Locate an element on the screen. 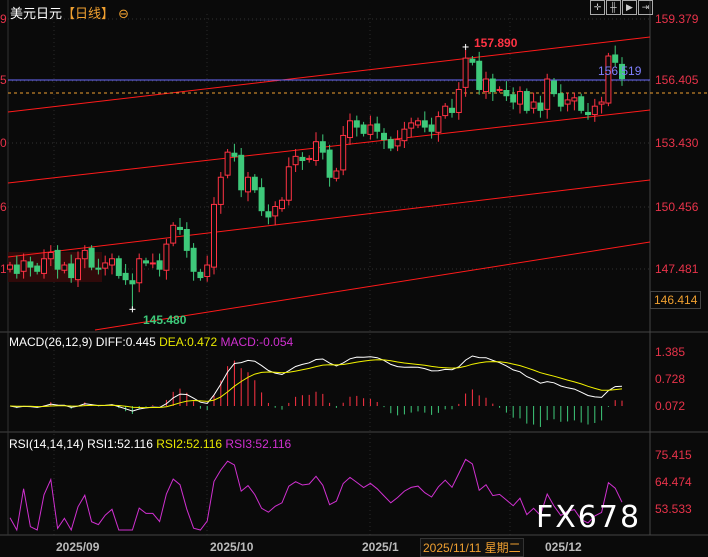 This screenshot has width=708, height=557. macd-dea: DEA:0.472 is located at coordinates (188, 342).